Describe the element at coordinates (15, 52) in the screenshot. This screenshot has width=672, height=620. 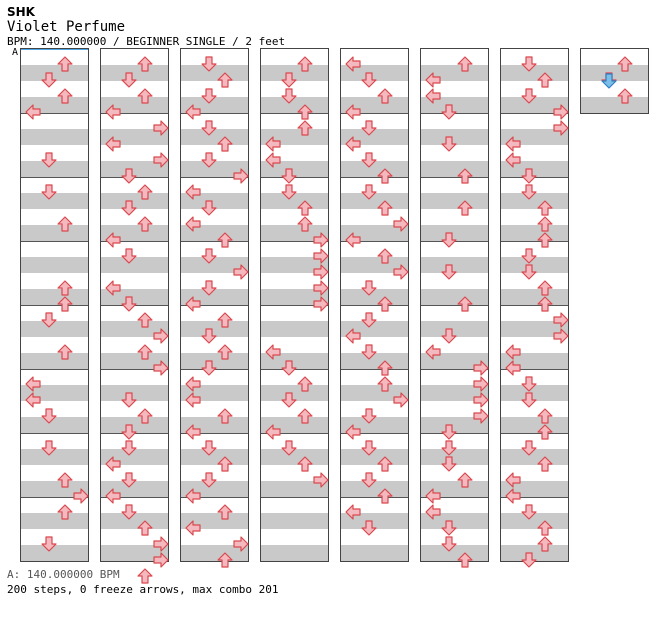
I see `bpm-marker-label: A` at that location.